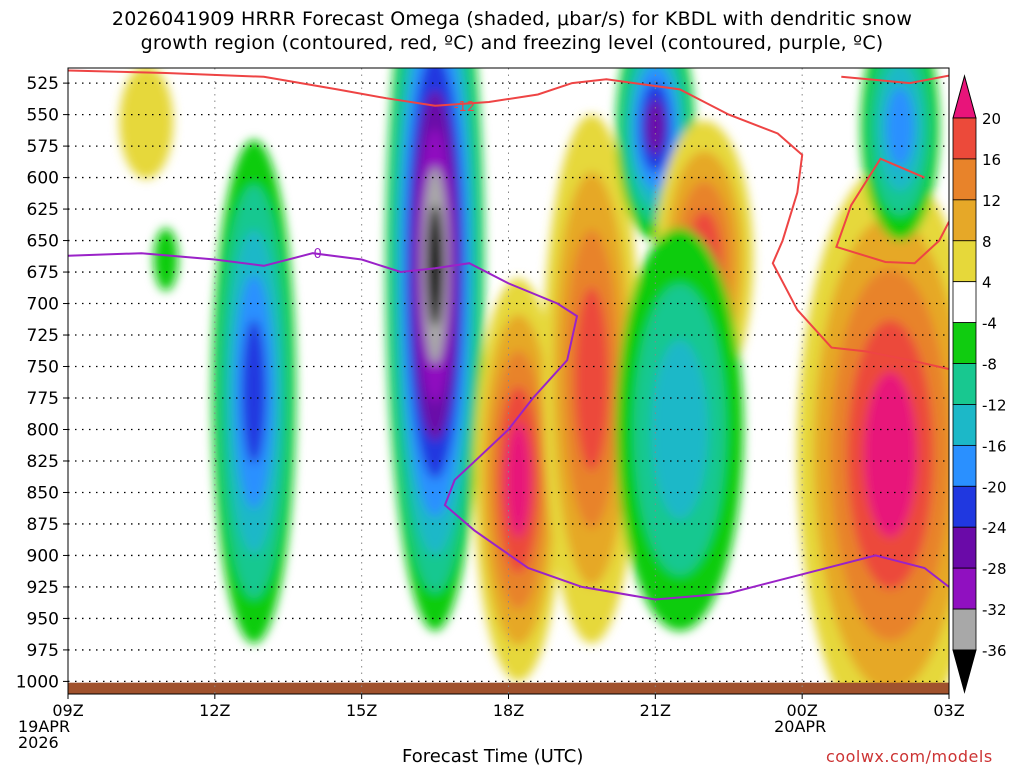 This screenshot has height=768, width=1024. What do you see at coordinates (508, 710) in the screenshot?
I see `x-tick-label: 18Z` at bounding box center [508, 710].